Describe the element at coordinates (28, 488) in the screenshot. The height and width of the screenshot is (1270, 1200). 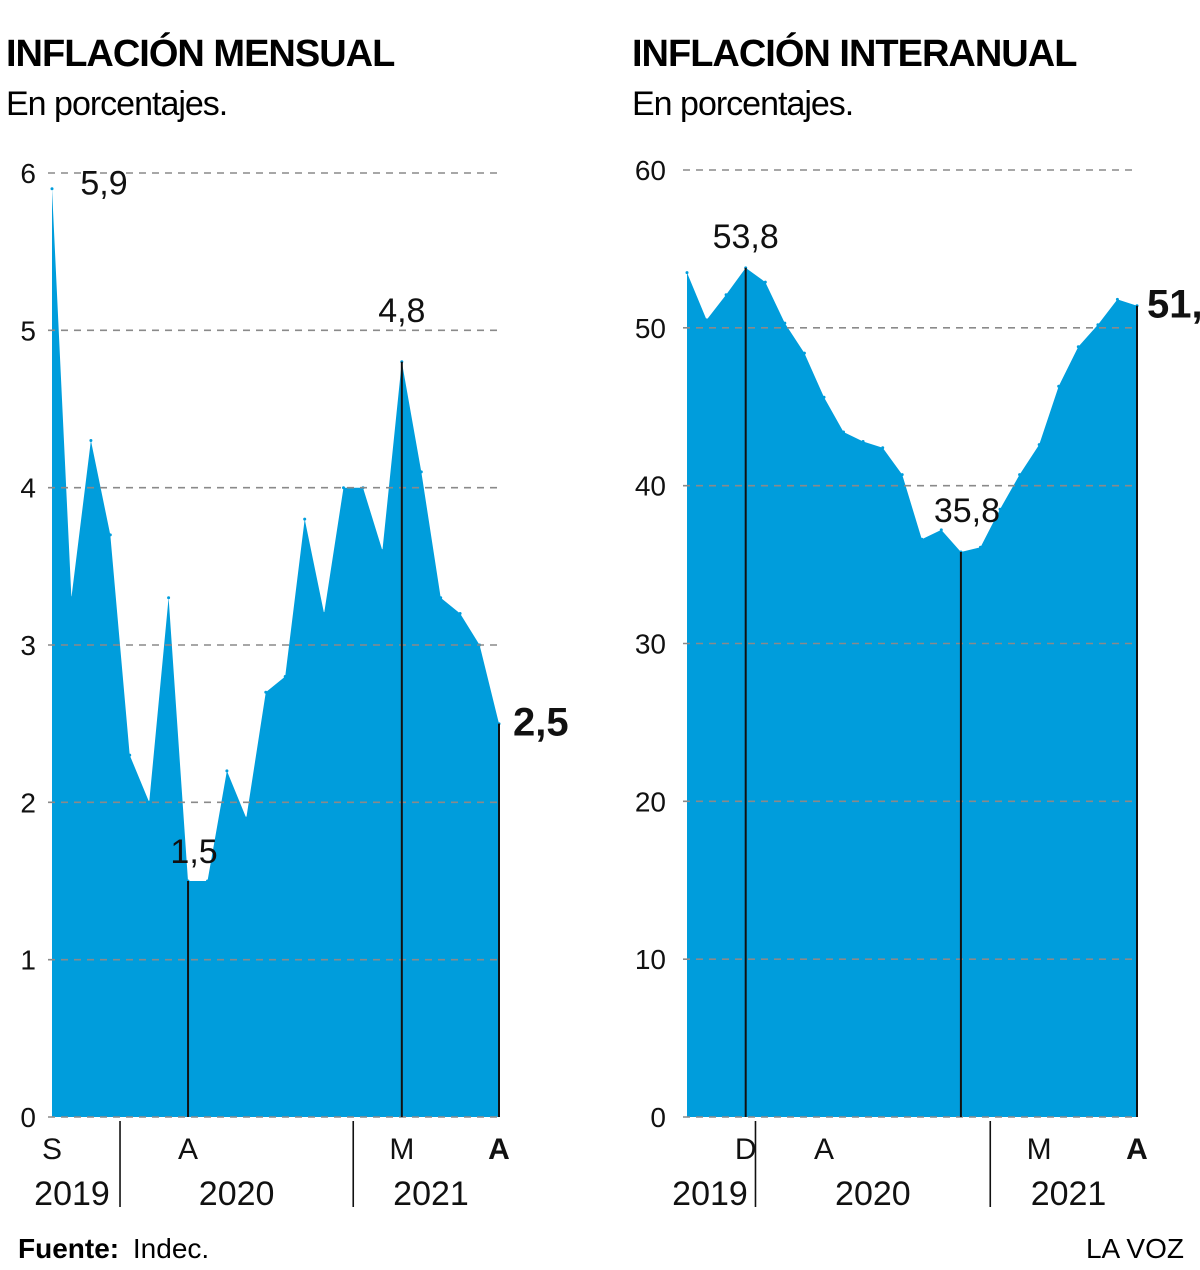
I see `y-tick-label: 4` at that location.